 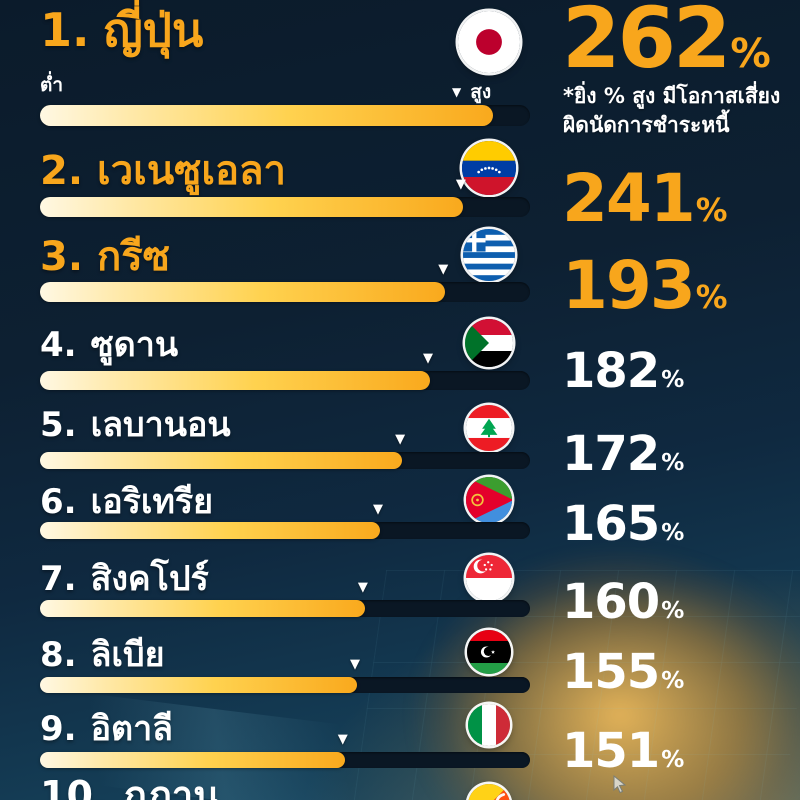 I want to click on bar-row-6: ▼, so click(x=285, y=521).